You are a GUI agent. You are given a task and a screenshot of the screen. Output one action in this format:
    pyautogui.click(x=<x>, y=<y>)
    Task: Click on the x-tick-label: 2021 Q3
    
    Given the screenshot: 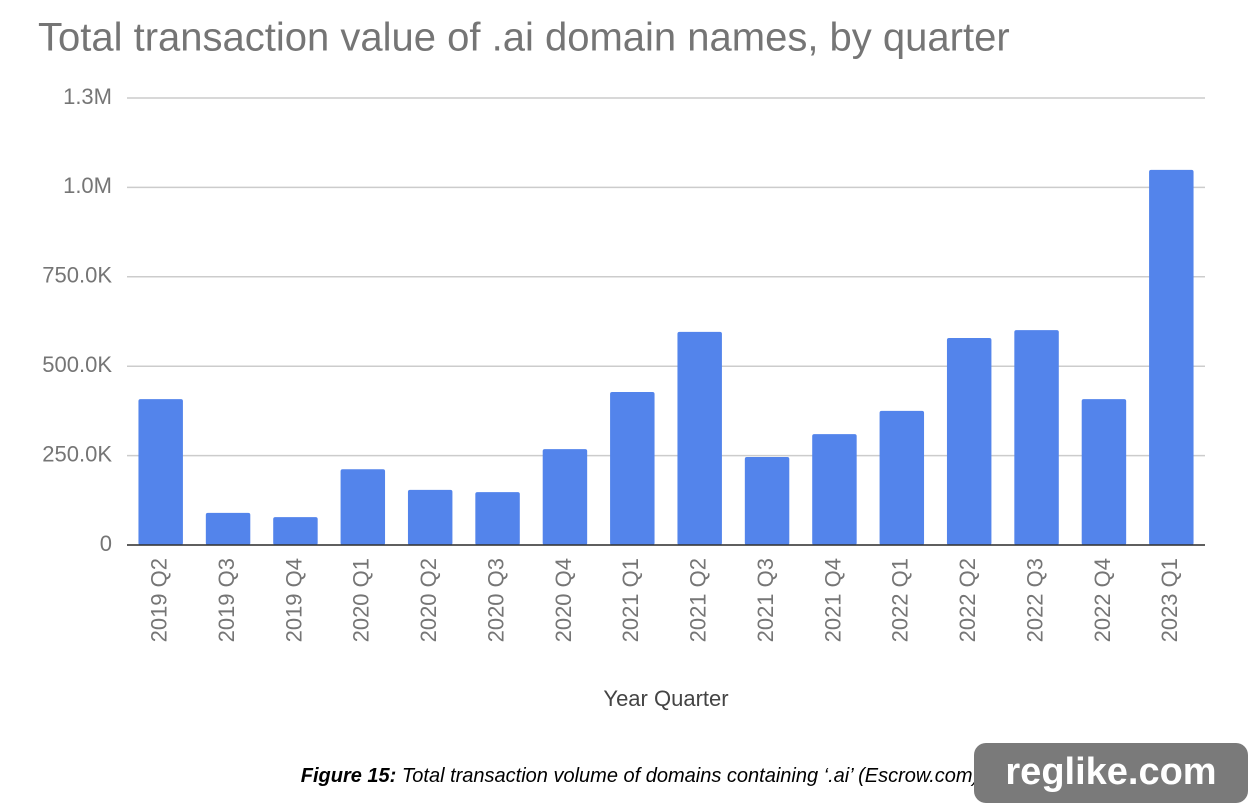 What is the action you would take?
    pyautogui.click(x=765, y=600)
    